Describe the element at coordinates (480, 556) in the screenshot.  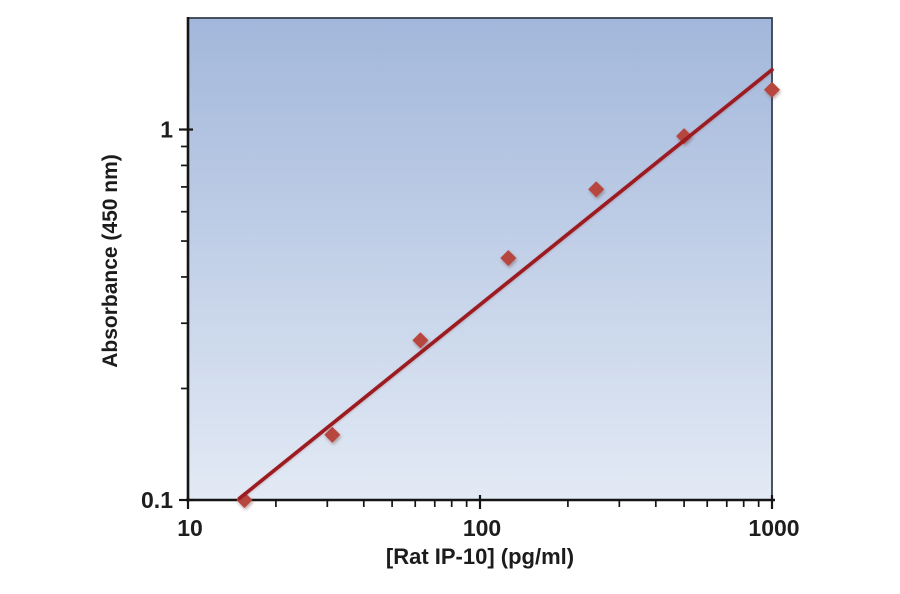
I see `x-axis-title: [Rat IP-10] (pg/ml)` at that location.